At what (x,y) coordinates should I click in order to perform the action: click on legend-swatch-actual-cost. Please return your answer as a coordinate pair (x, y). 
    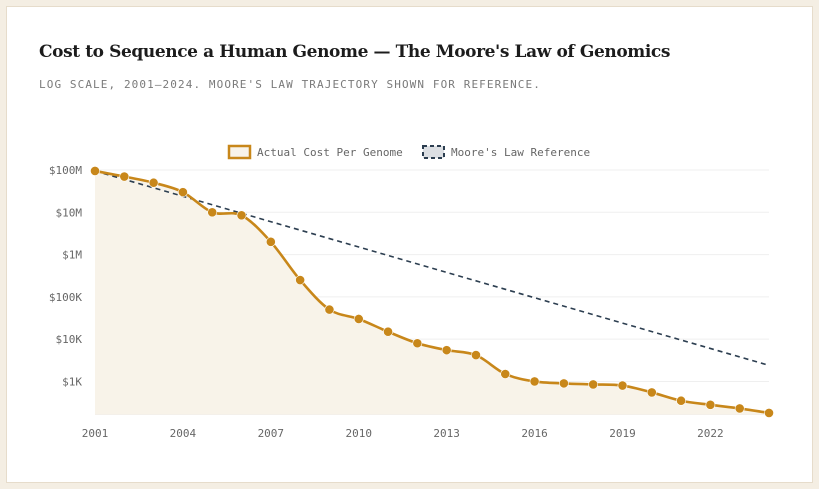
    Looking at the image, I should click on (239, 152).